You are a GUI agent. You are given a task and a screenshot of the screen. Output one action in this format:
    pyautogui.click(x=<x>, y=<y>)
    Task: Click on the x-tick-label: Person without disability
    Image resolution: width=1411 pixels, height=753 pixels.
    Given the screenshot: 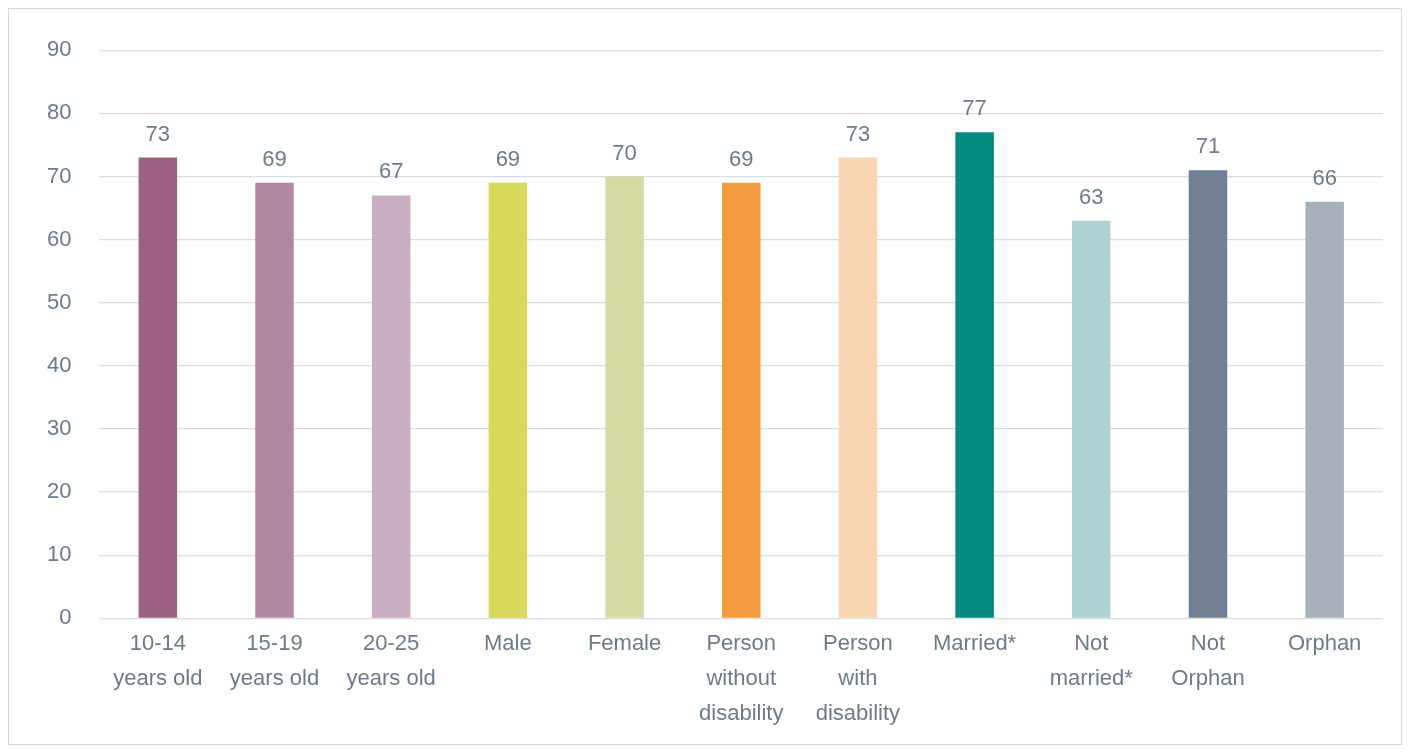 What is the action you would take?
    pyautogui.click(x=741, y=678)
    